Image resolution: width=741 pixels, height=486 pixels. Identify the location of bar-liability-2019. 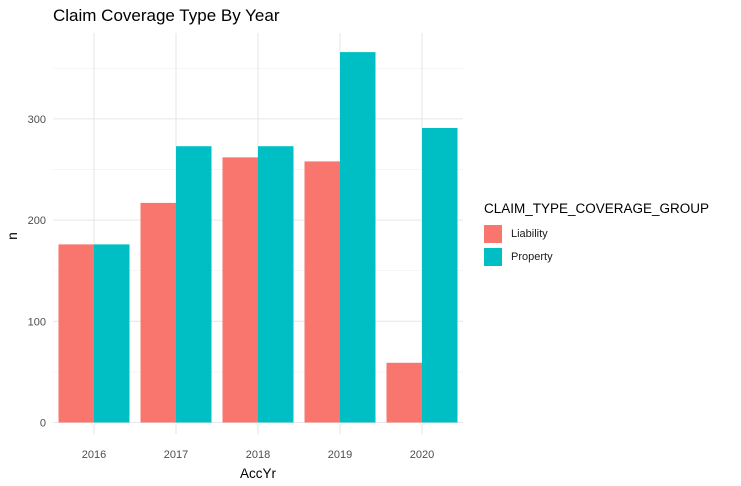
(322, 292).